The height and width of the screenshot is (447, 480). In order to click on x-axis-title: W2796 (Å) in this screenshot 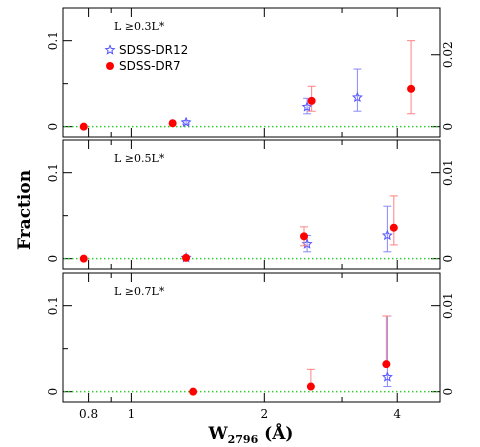, I will do `click(251, 434)`.